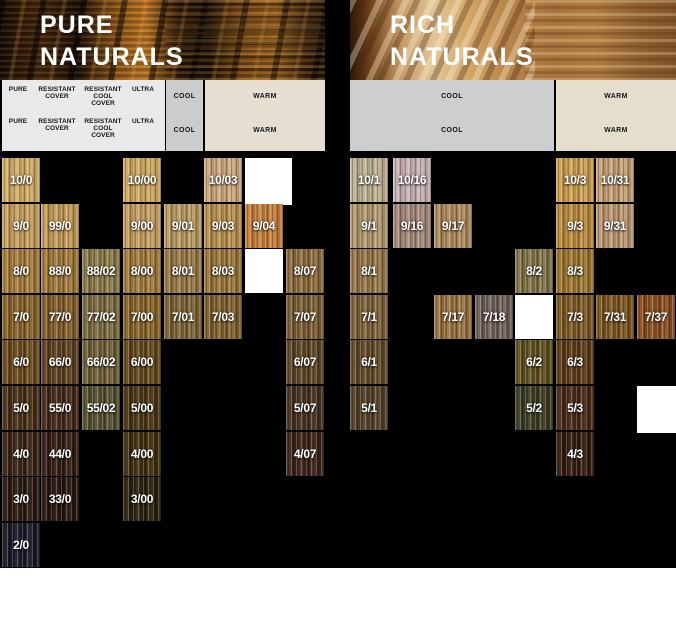  What do you see at coordinates (369, 226) in the screenshot?
I see `swatch-9-1: 9/1` at bounding box center [369, 226].